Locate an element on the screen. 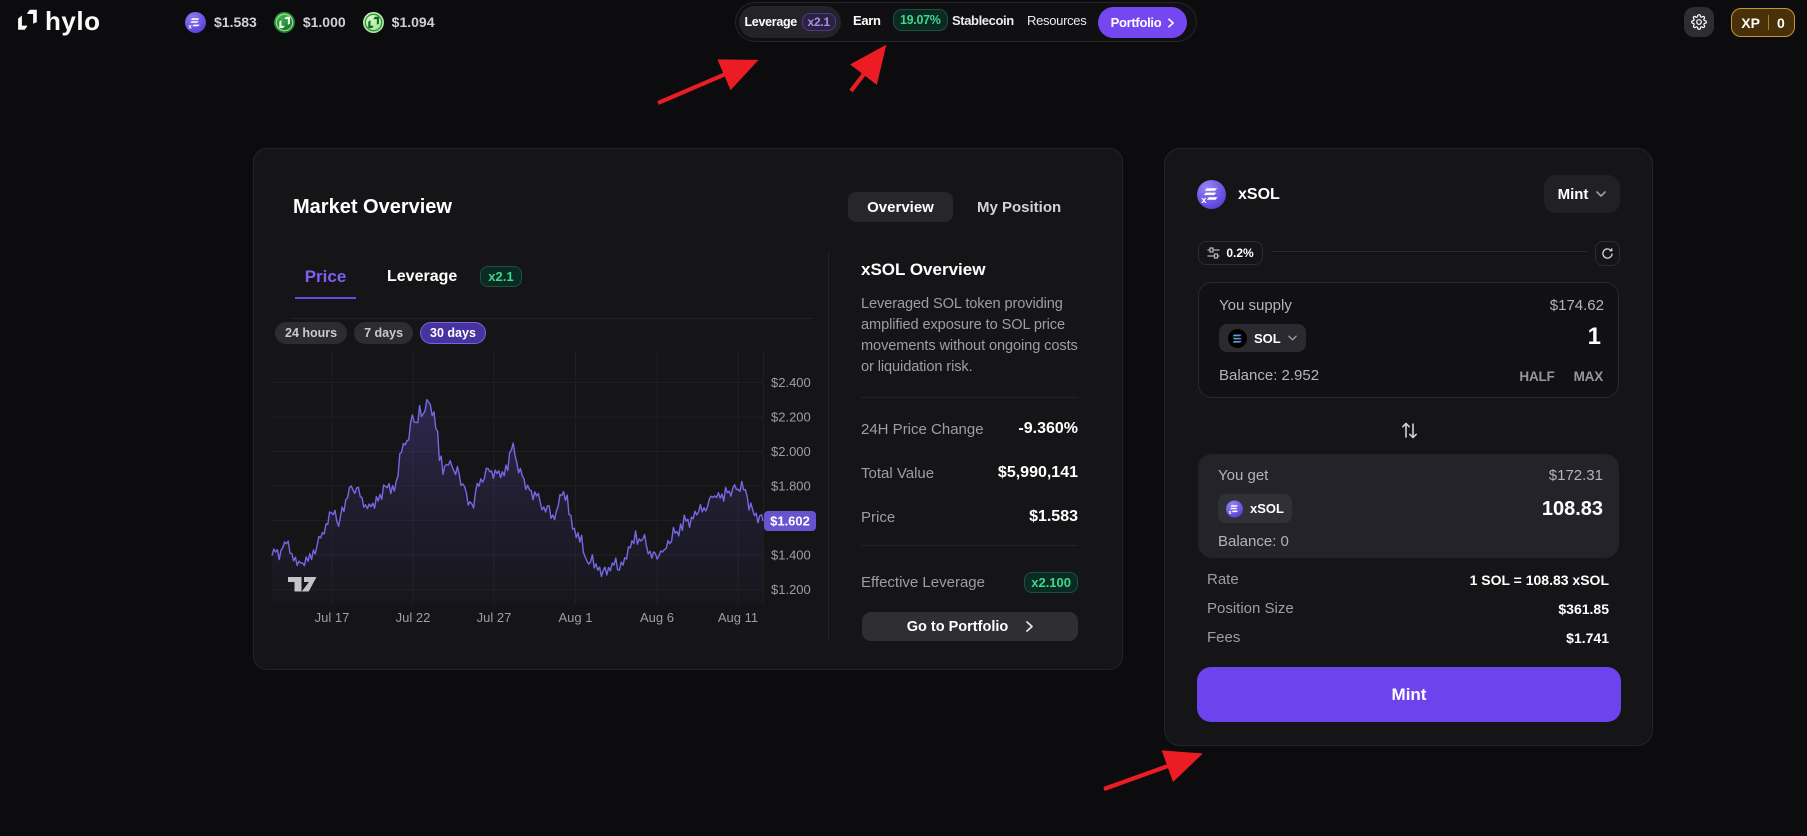 This screenshot has height=836, width=1807. svg-text: $1.200 is located at coordinates (791, 589).